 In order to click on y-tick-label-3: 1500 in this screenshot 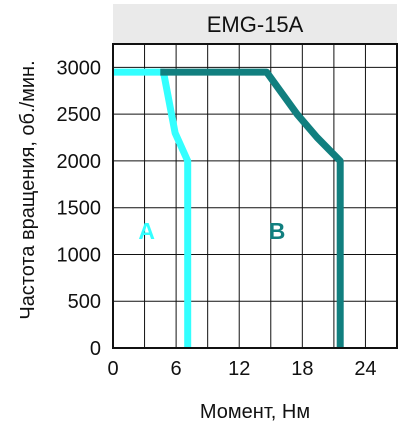, I will do `click(79, 209)`.